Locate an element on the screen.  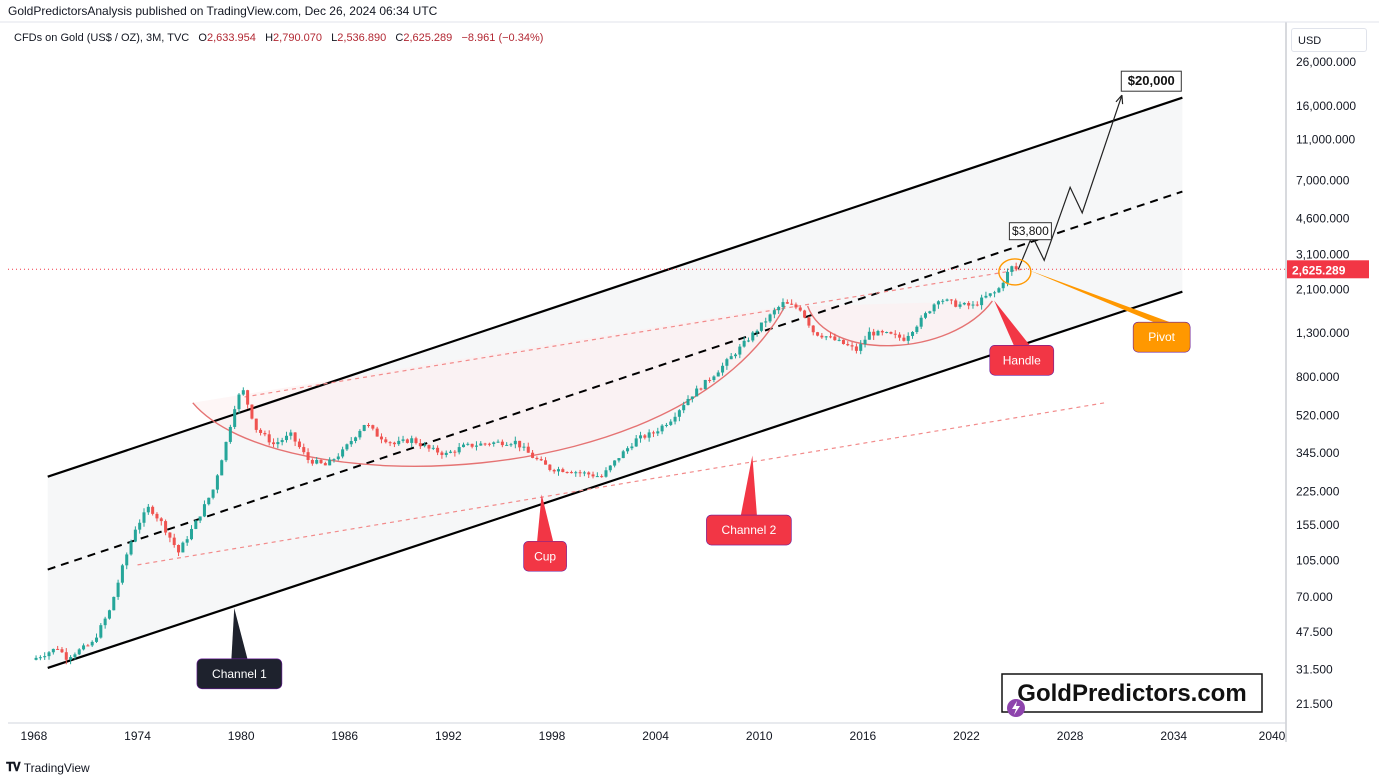
x-tick-label: 1998 is located at coordinates (552, 736).